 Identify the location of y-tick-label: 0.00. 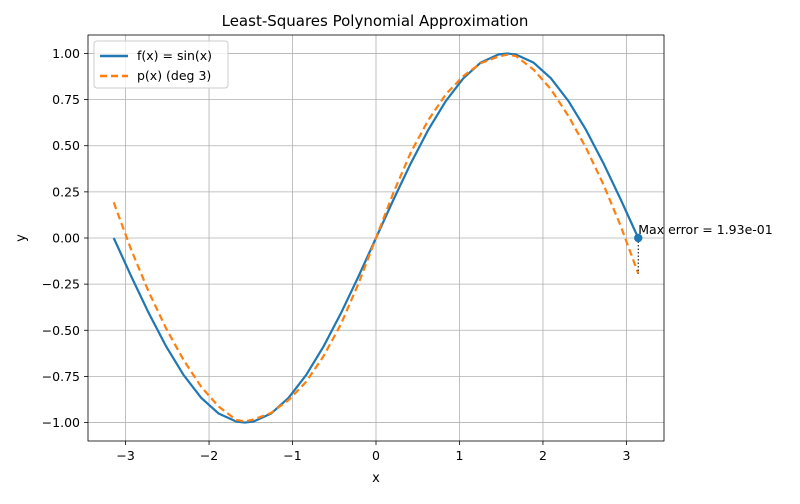
(66, 238).